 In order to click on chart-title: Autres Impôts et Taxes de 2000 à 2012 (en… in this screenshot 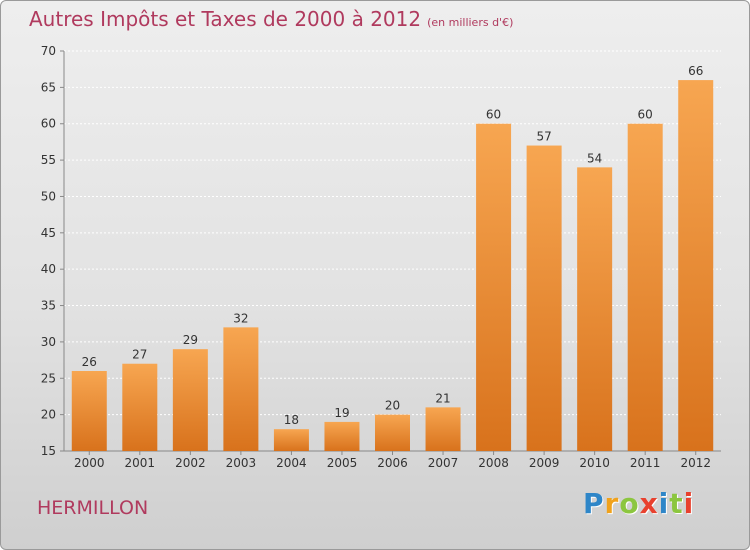, I will do `click(271, 19)`.